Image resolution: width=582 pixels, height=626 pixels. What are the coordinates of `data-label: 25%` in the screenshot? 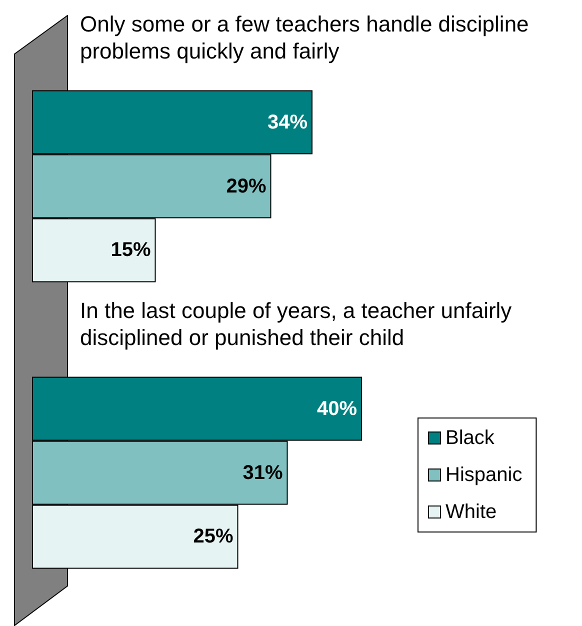 It's located at (213, 537).